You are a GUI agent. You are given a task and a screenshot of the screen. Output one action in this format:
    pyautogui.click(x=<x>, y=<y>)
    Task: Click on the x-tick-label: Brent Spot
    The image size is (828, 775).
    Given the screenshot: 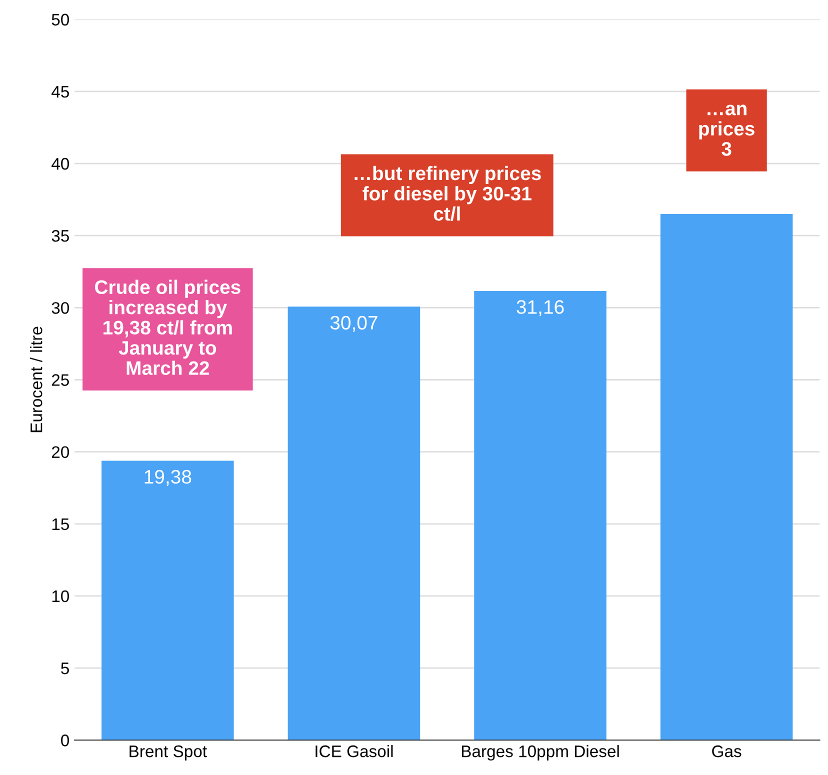 What is the action you would take?
    pyautogui.click(x=168, y=753)
    